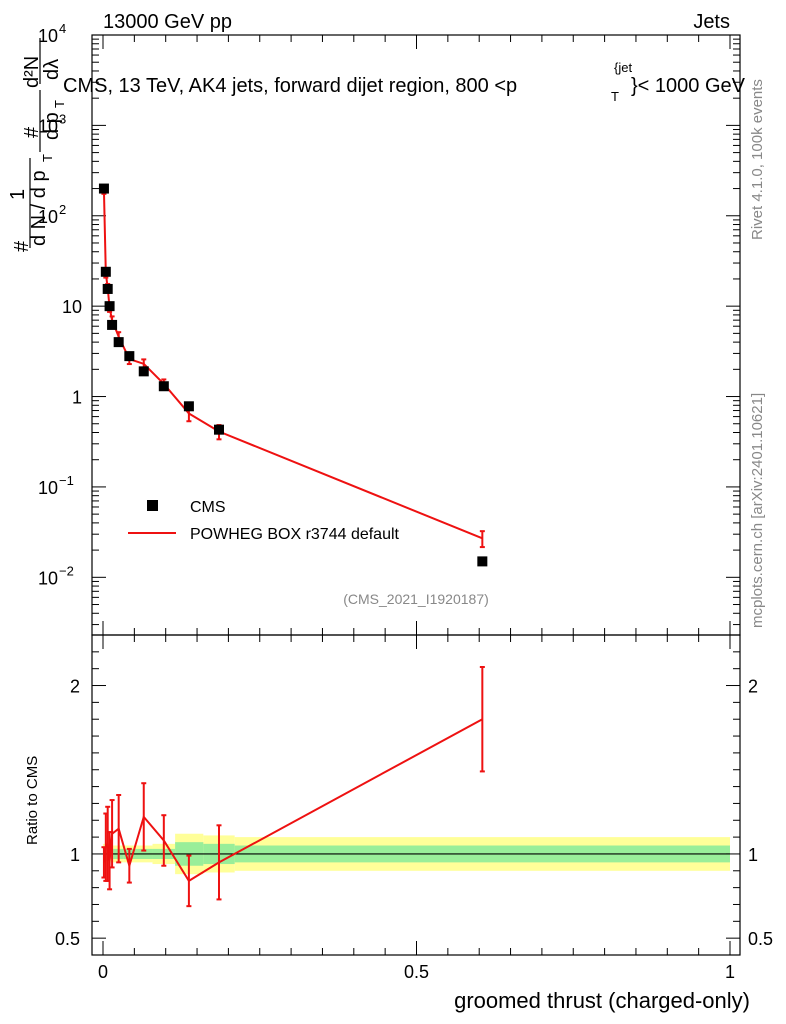 This screenshot has width=786, height=1024. I want to click on main-y-tick-exponent: −2, so click(66, 570).